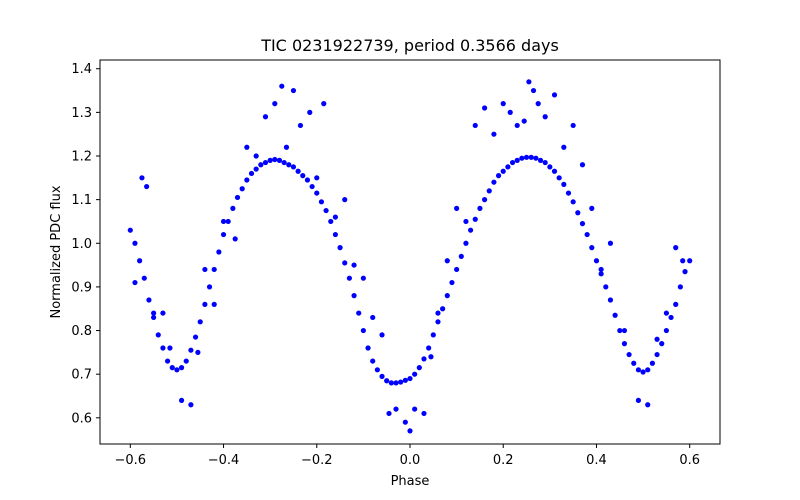  What do you see at coordinates (81, 287) in the screenshot?
I see `y-tick-label: 0.9` at bounding box center [81, 287].